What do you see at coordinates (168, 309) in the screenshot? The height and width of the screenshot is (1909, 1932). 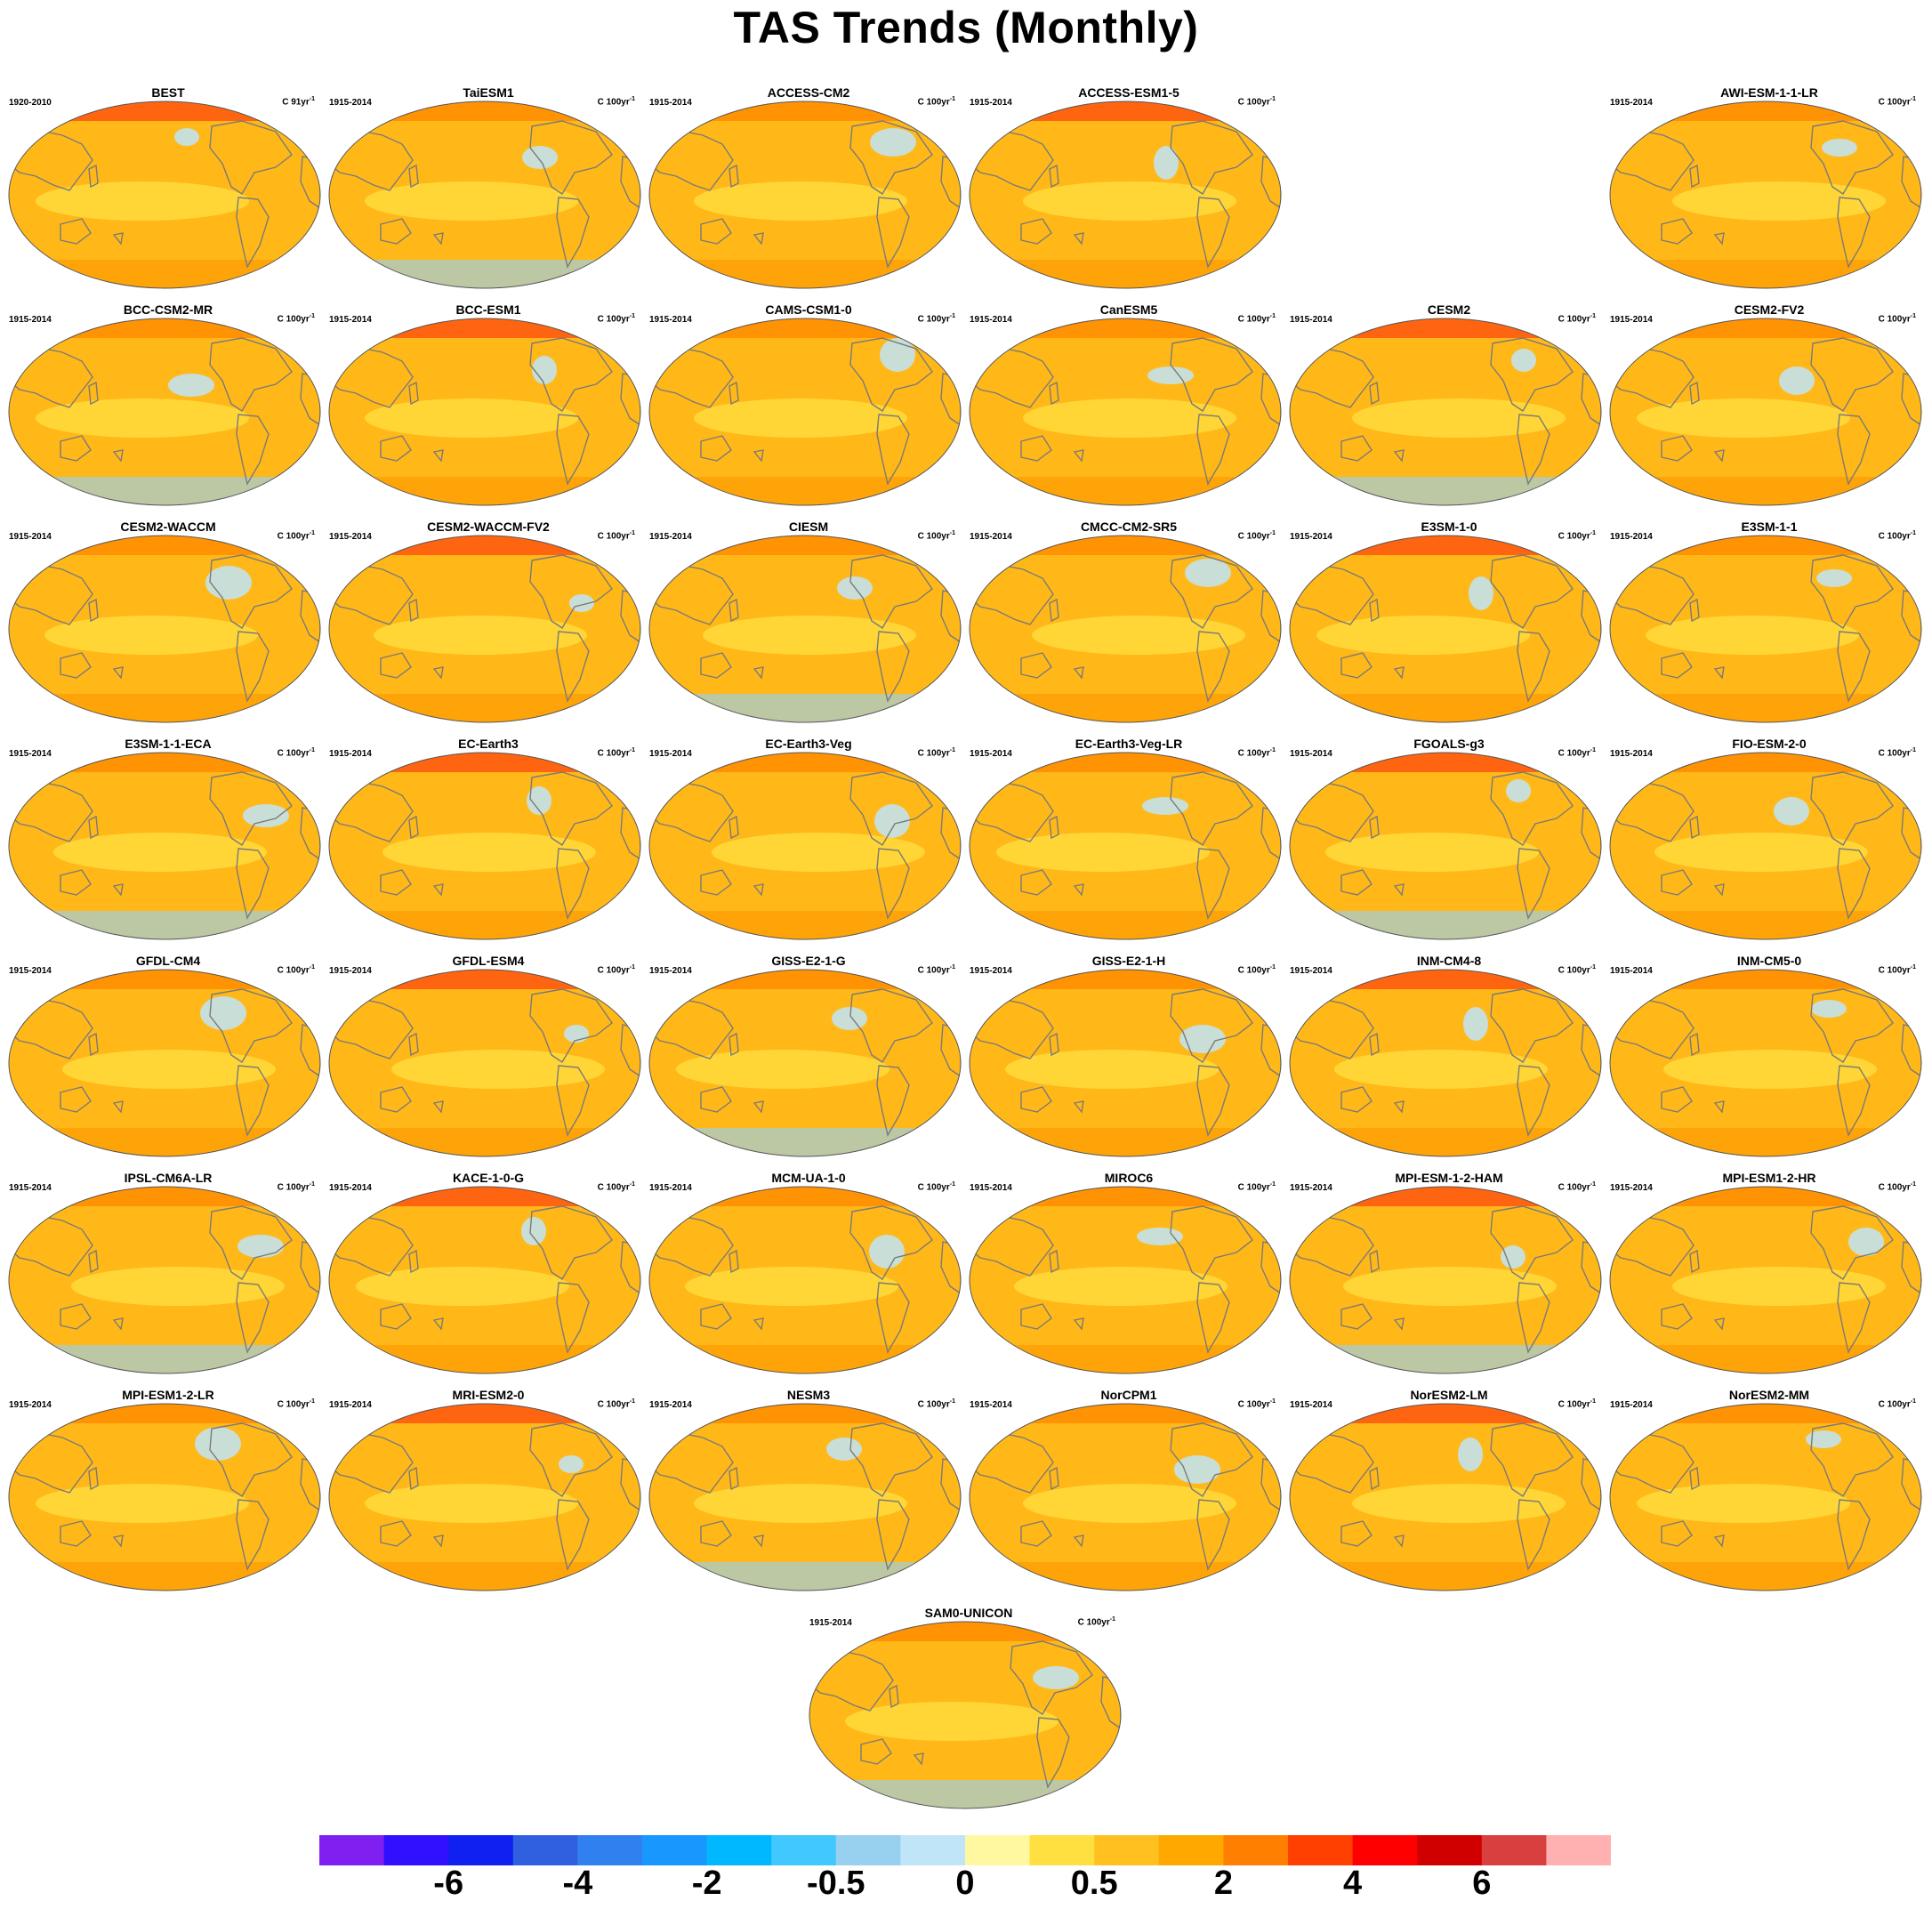 I see `panel-title: BCC-CSM2-MR` at bounding box center [168, 309].